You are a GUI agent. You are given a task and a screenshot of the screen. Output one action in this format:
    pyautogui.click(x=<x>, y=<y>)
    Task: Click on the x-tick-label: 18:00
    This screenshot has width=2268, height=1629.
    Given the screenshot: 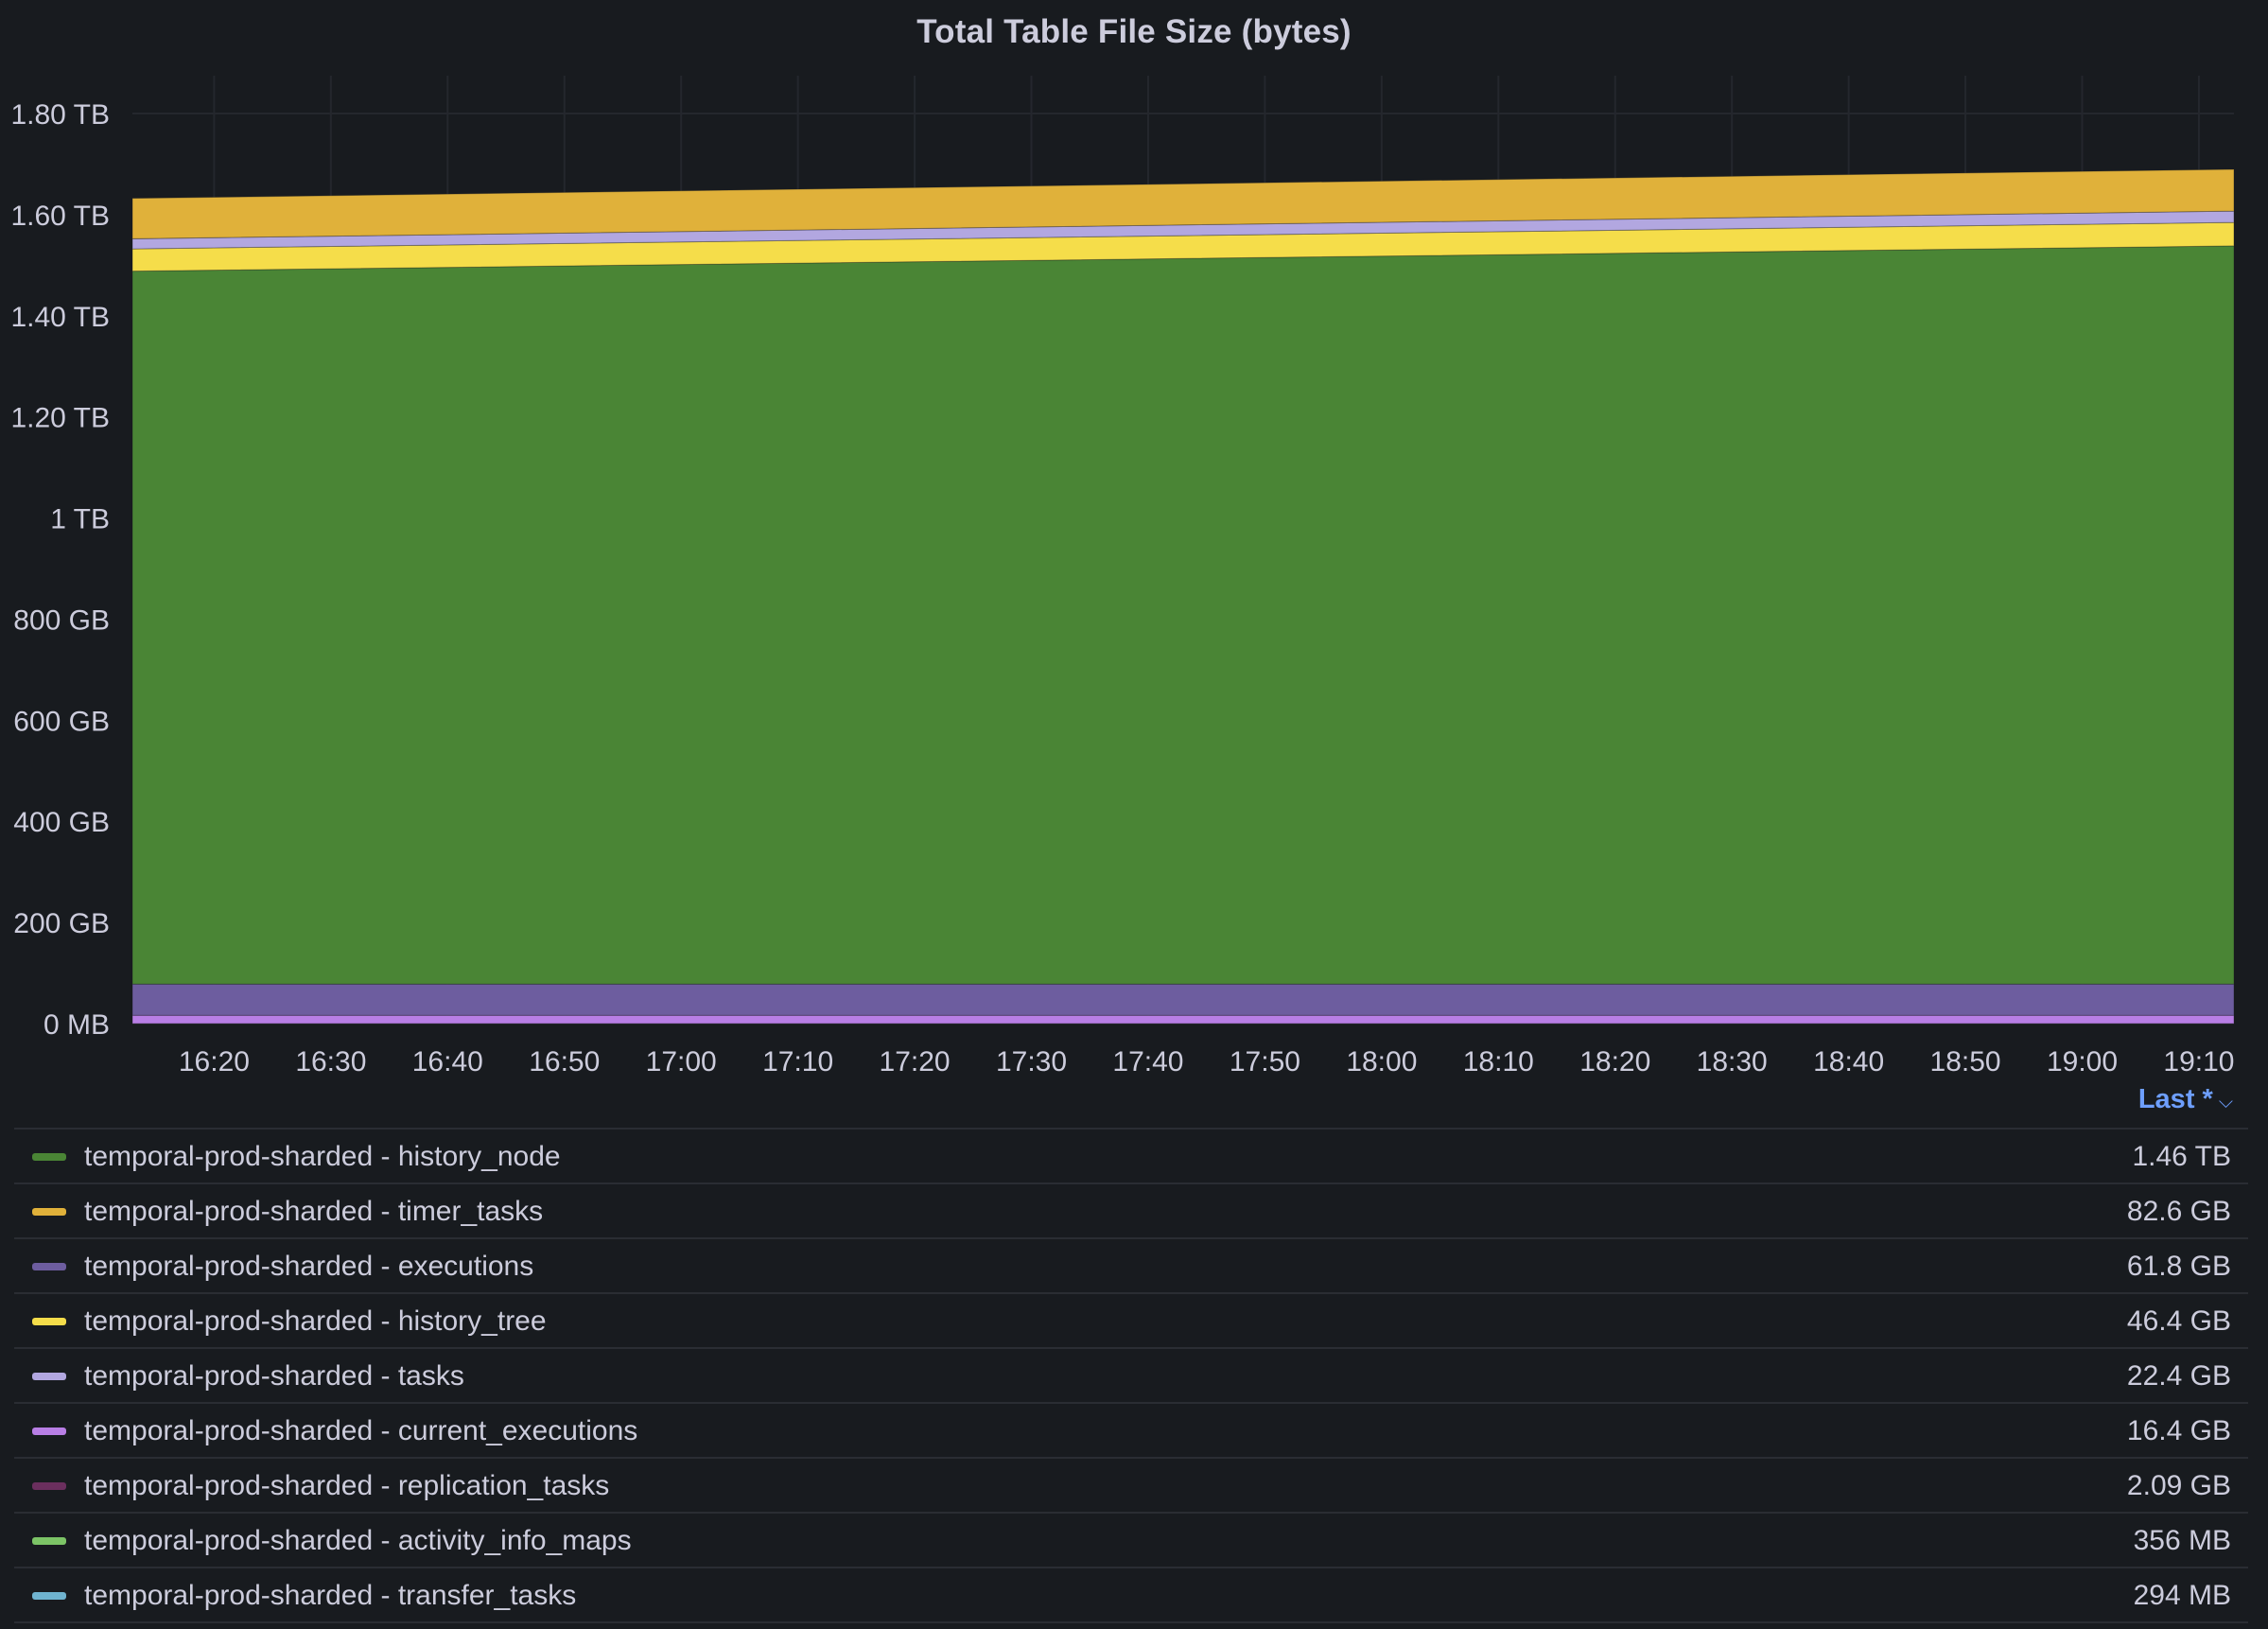 What is the action you would take?
    pyautogui.click(x=1381, y=1061)
    